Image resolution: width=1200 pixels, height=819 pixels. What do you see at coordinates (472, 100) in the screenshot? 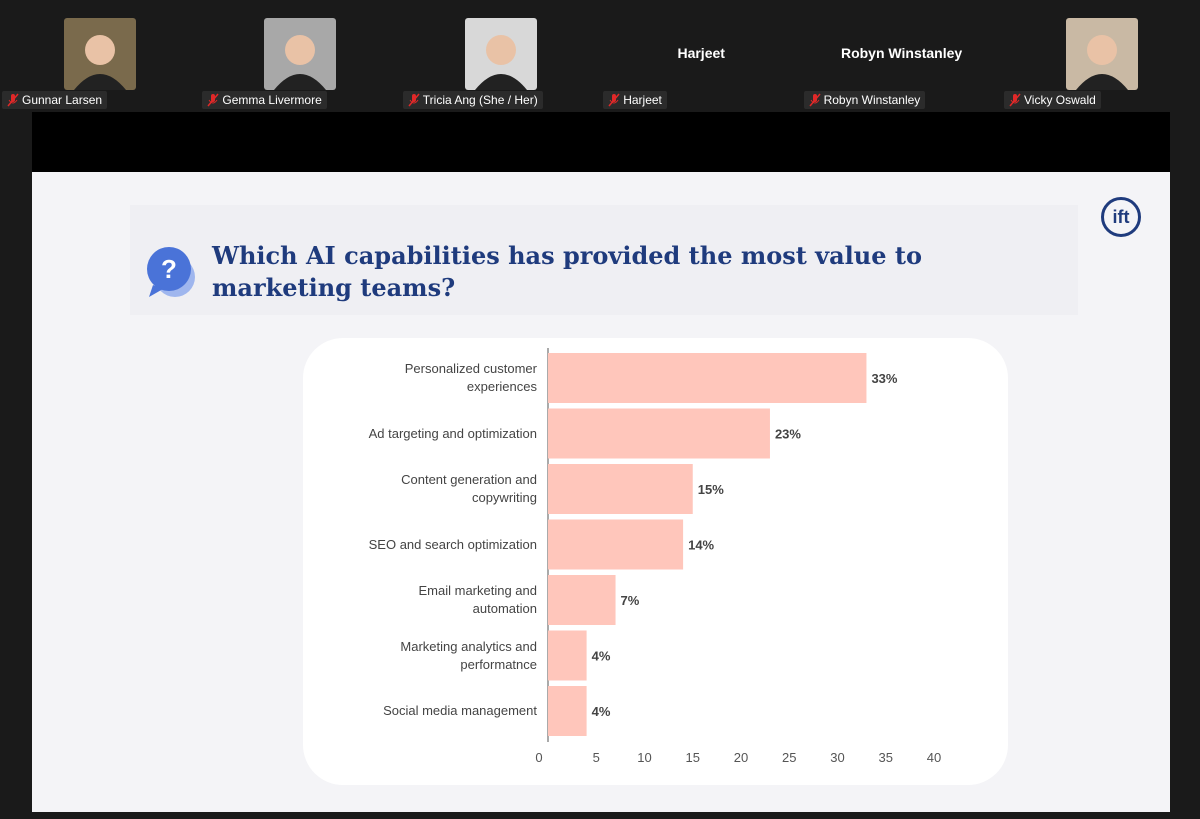
I see `participant-label: Tricia Ang (She / Her)` at bounding box center [472, 100].